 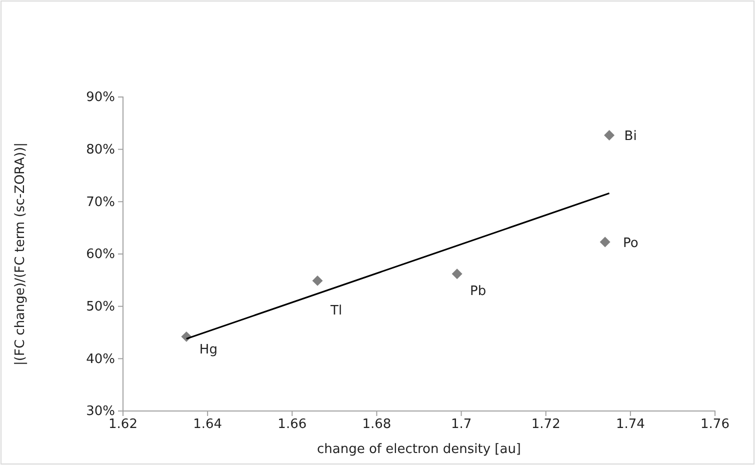 What do you see at coordinates (100, 306) in the screenshot?
I see `y-tick-label: 50%` at bounding box center [100, 306].